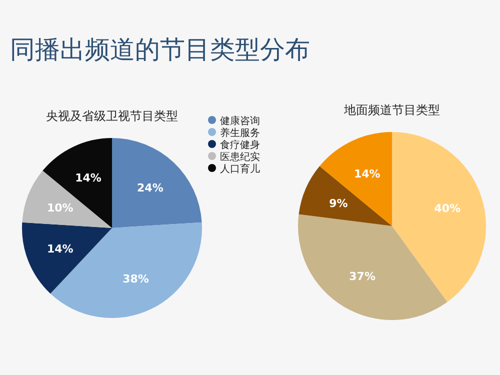 Image resolution: width=500 pixels, height=375 pixels. What do you see at coordinates (447, 208) in the screenshot?
I see `data-label: 40%` at bounding box center [447, 208].